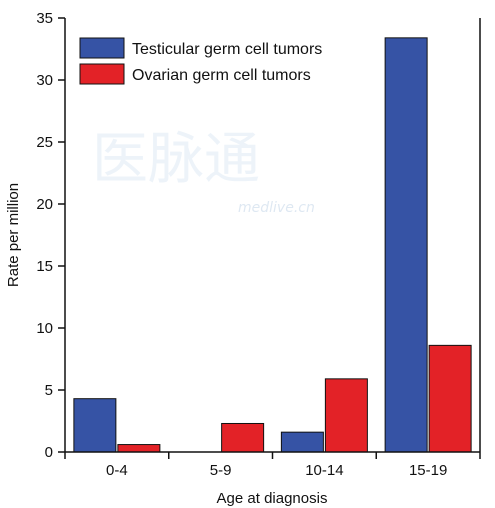 The height and width of the screenshot is (508, 495). Describe the element at coordinates (44, 204) in the screenshot. I see `y-tick-label: 20` at that location.